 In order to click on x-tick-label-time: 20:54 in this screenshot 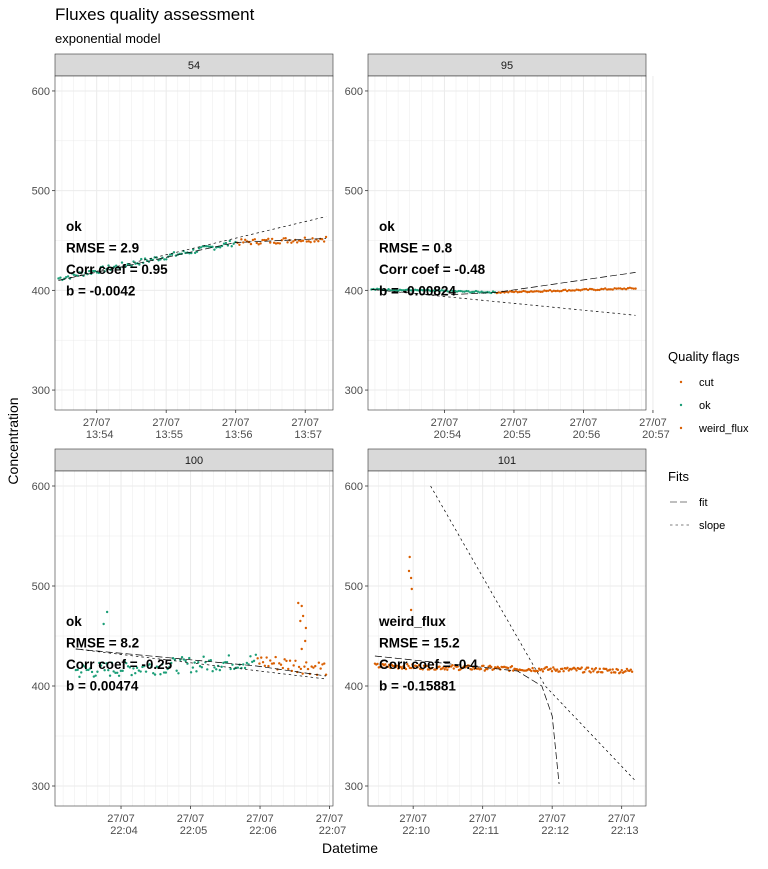, I will do `click(448, 435)`.